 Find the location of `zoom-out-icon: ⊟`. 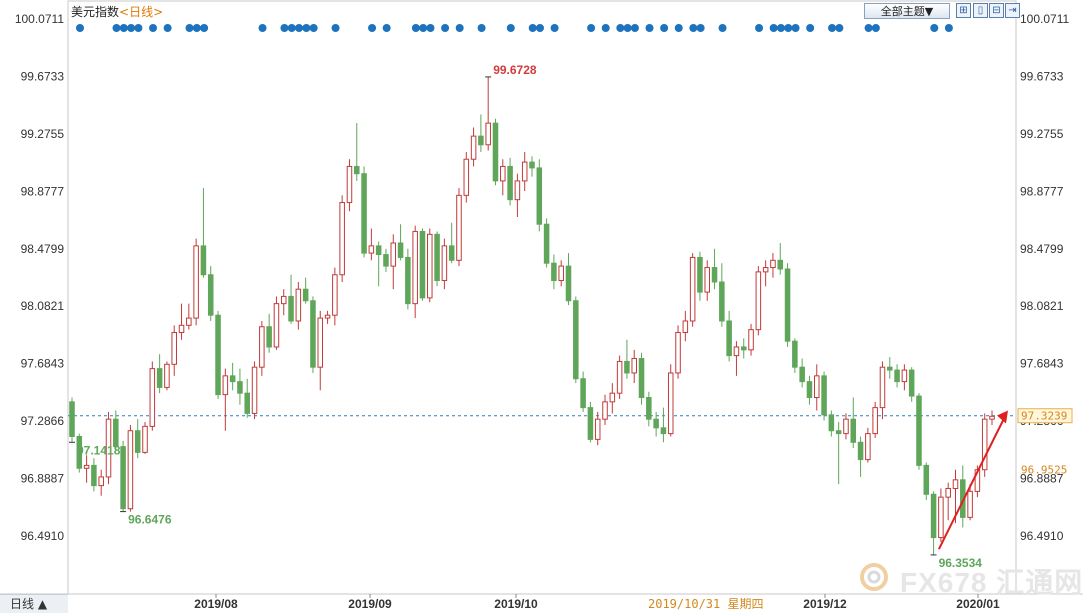

zoom-out-icon: ⊟ is located at coordinates (996, 10).